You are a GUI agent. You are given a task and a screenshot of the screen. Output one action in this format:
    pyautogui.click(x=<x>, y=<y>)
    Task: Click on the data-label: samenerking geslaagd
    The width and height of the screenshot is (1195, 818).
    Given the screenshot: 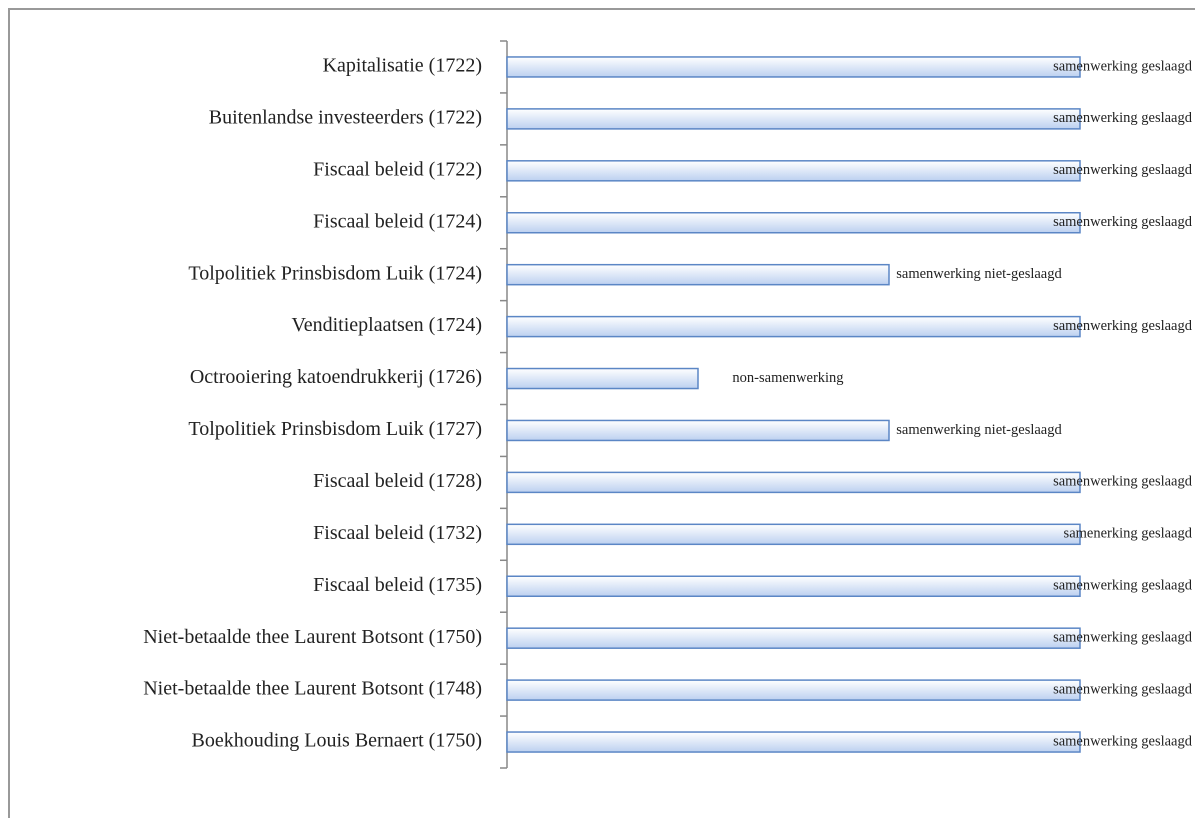 What is the action you would take?
    pyautogui.click(x=1128, y=534)
    